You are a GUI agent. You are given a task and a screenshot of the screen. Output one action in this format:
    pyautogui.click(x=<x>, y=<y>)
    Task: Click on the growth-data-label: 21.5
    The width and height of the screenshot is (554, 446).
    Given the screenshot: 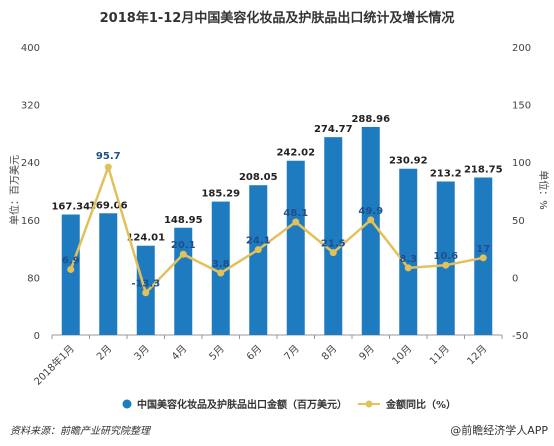 What is the action you would take?
    pyautogui.click(x=333, y=244)
    